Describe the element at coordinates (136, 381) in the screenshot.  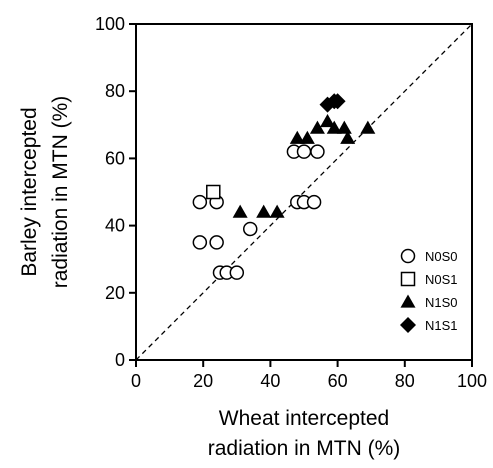
I see `x-tick-label: 0` at that location.